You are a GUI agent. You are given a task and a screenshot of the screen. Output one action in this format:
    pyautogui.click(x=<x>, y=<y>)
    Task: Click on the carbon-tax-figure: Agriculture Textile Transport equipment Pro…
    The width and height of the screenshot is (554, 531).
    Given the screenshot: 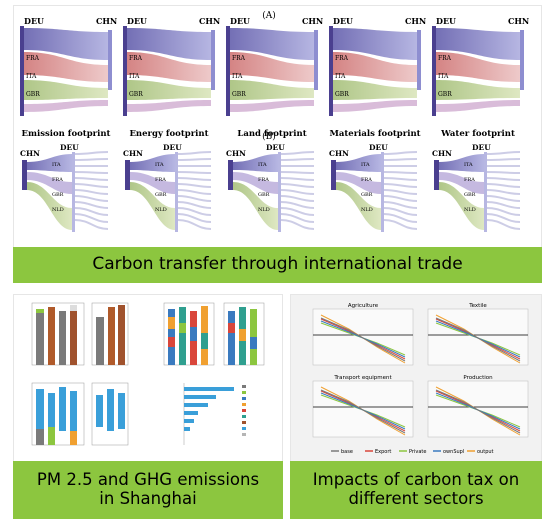 What is the action you would take?
    pyautogui.click(x=420, y=379)
    